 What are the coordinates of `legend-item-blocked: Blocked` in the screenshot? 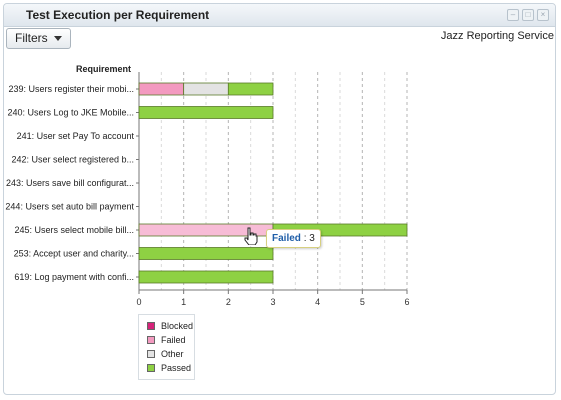 It's located at (170, 326).